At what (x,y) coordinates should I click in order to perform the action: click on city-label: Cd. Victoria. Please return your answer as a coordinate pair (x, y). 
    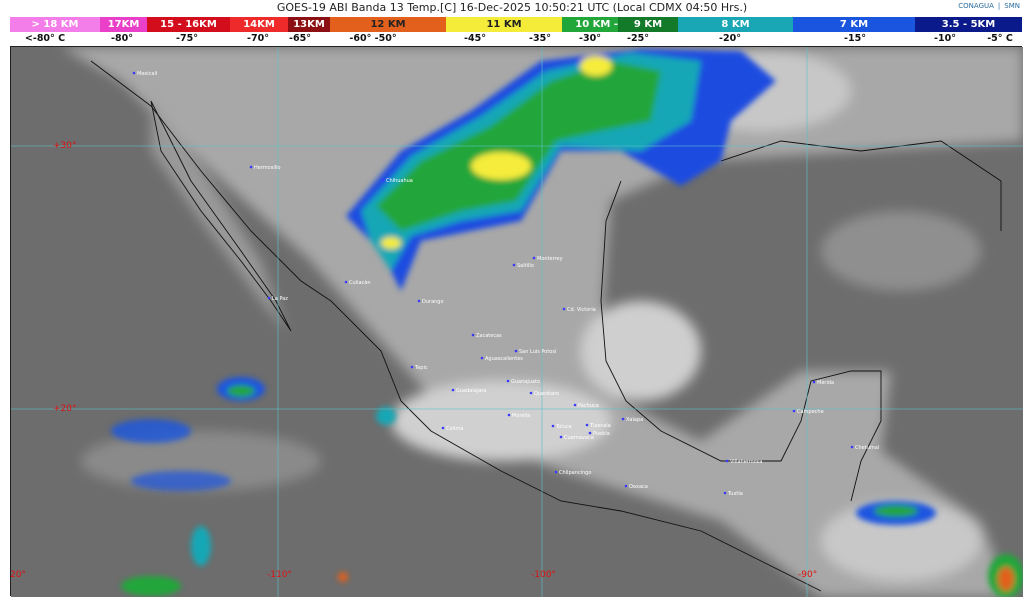
    Looking at the image, I should click on (581, 310).